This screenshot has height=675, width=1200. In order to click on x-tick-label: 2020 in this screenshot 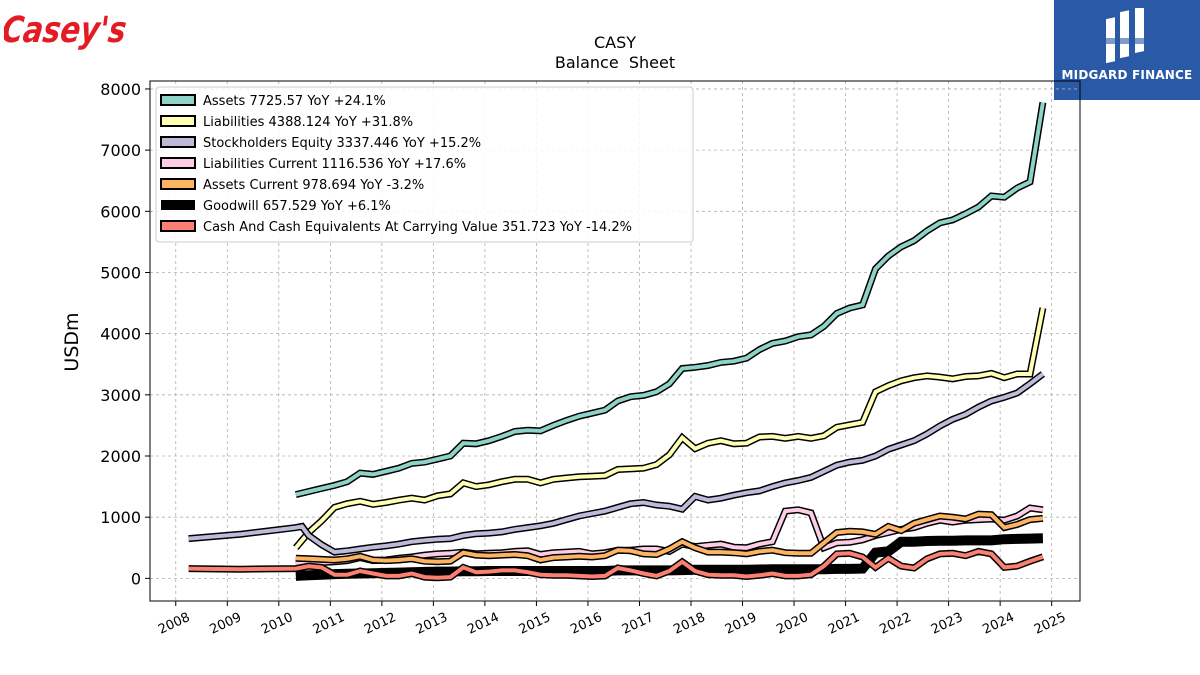, I will do `click(792, 624)`.